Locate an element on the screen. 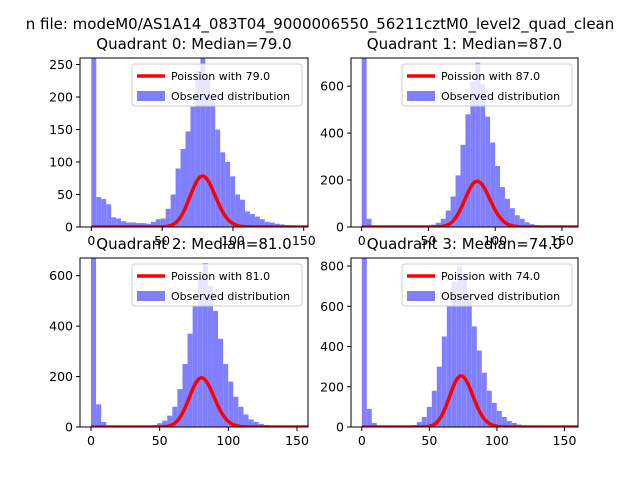 The width and height of the screenshot is (640, 480). legend: Poission with 81.0 Observed distribution is located at coordinates (217, 285).